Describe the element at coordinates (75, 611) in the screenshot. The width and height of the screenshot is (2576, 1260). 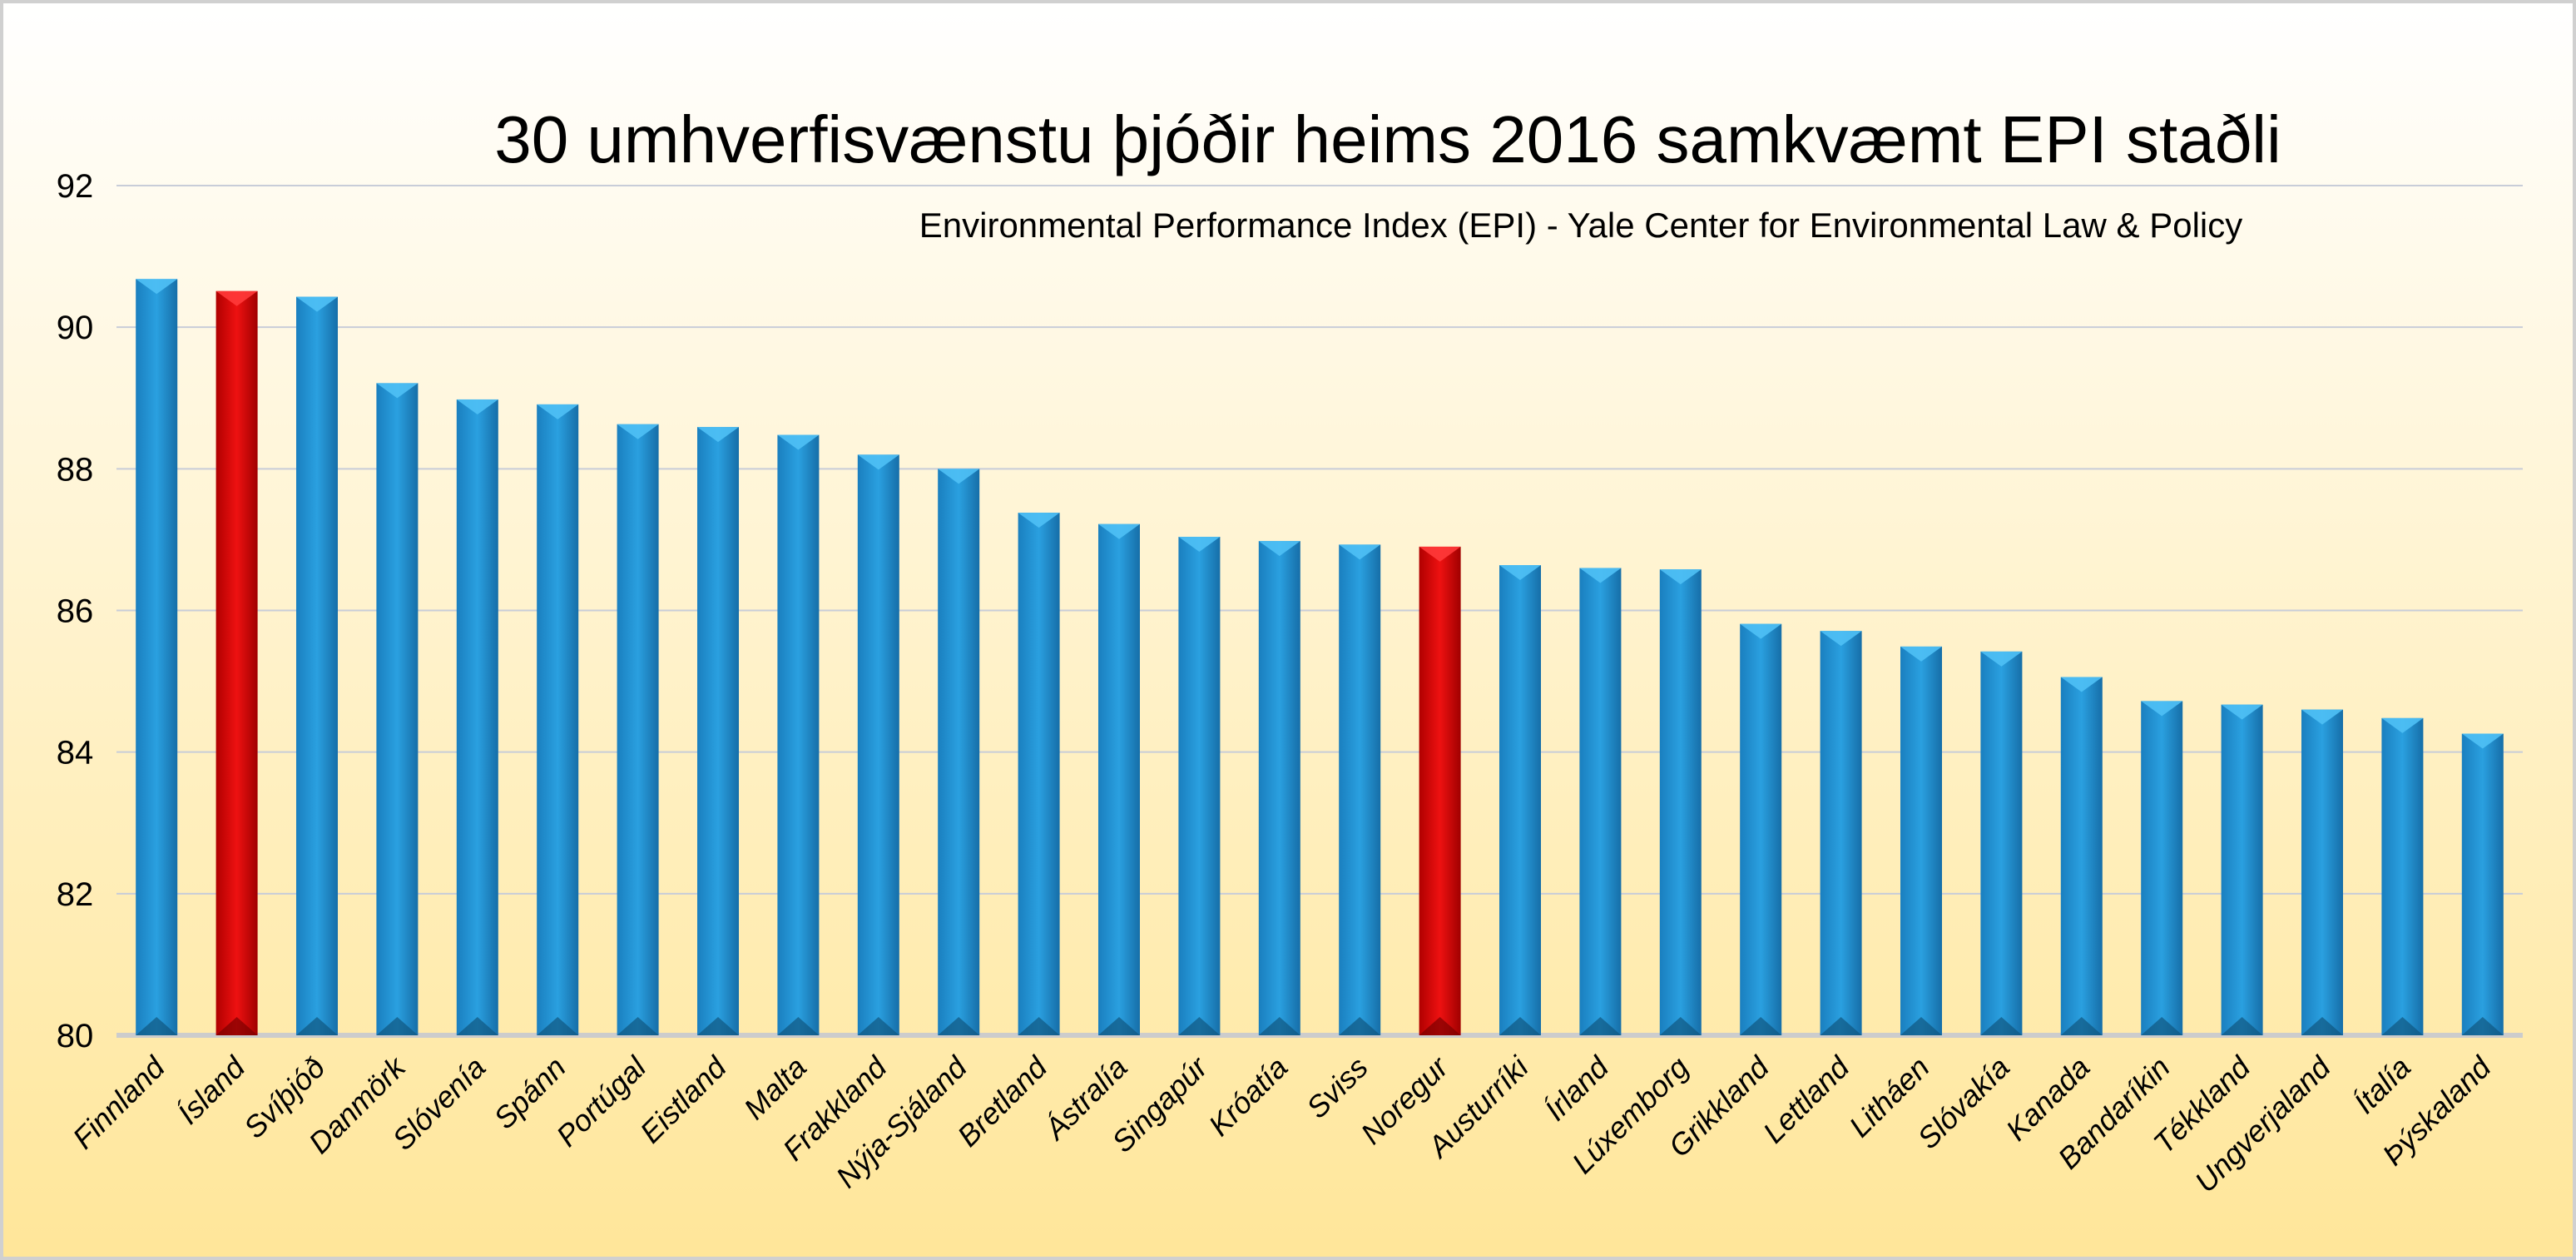
I see `y-tick-label: 86` at that location.